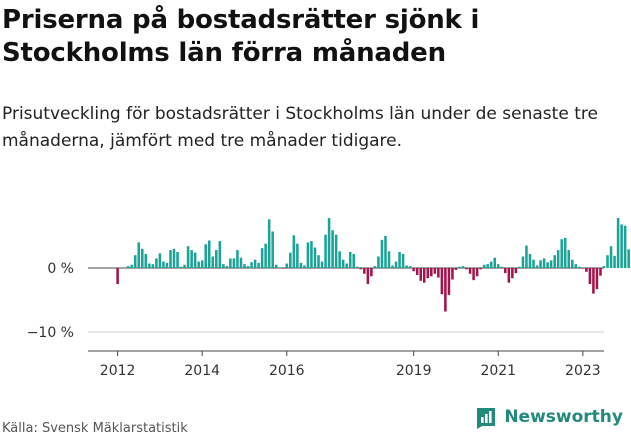  I want to click on x-tick-label: 2012, so click(118, 371).